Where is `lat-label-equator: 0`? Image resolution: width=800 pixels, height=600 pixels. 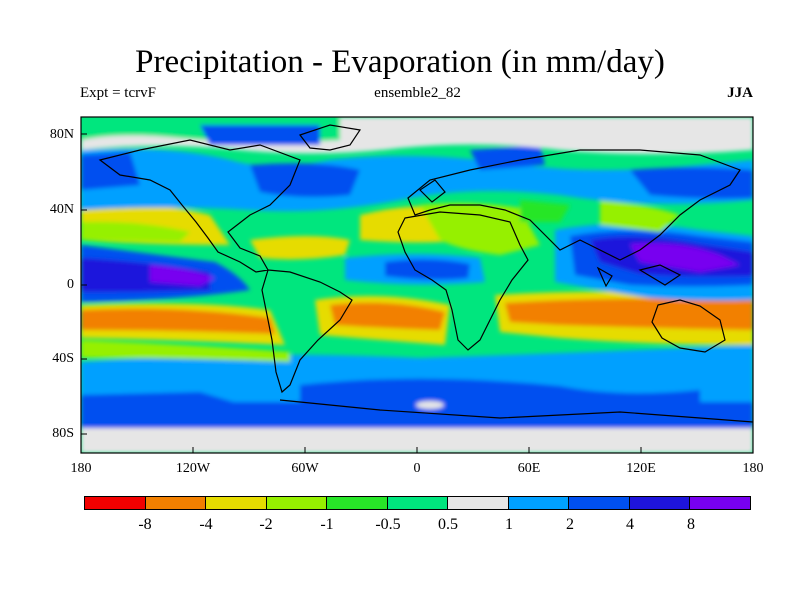 lat-label-equator: 0 is located at coordinates (70, 284).